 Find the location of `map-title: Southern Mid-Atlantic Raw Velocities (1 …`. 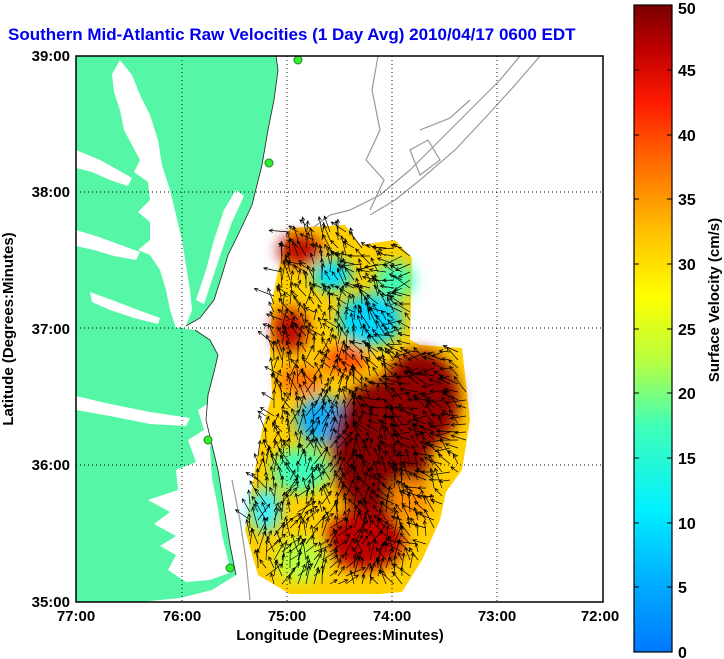

map-title: Southern Mid-Atlantic Raw Velocities (1 … is located at coordinates (292, 34).